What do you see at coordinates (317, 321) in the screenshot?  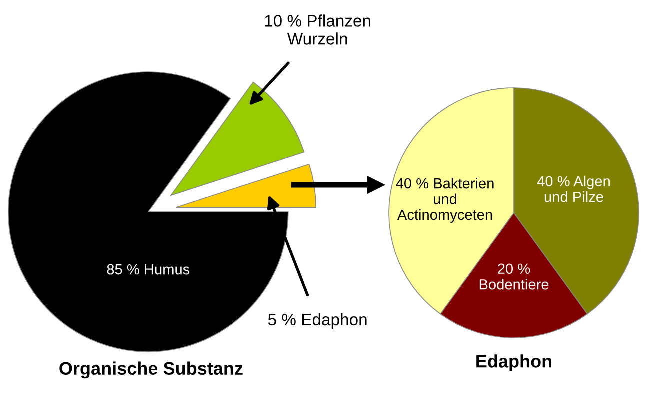 I see `data-label: 5 % Edaphon` at bounding box center [317, 321].